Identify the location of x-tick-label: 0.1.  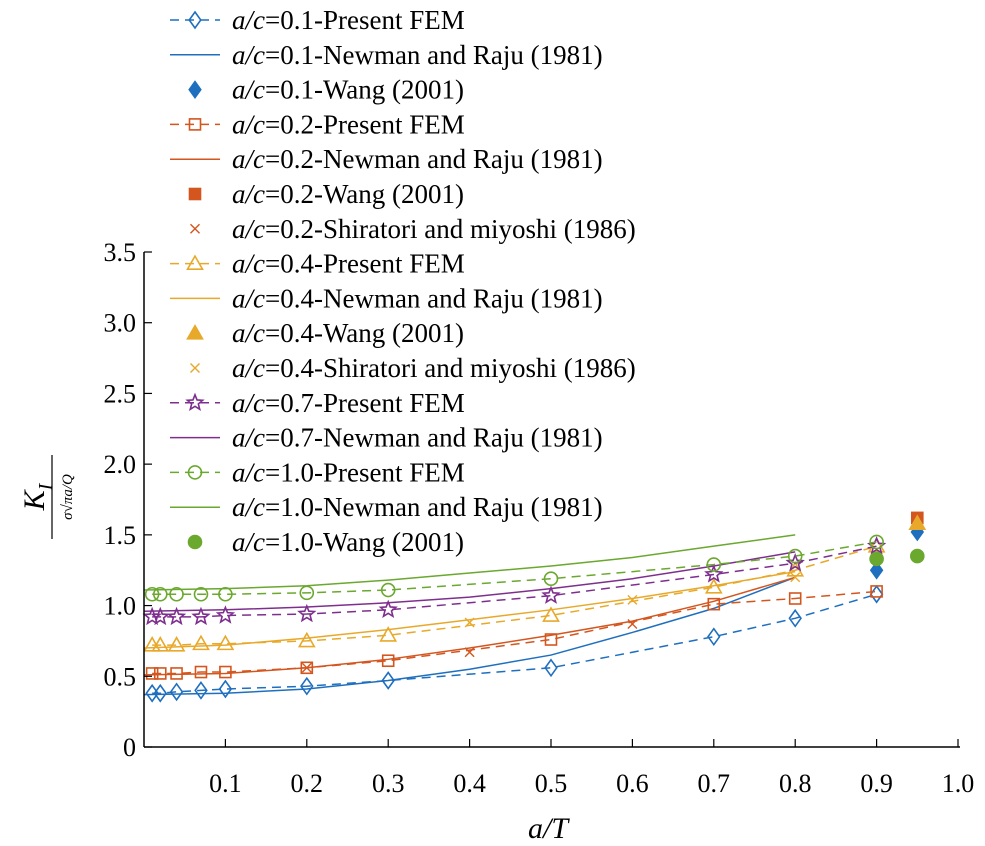
(225, 783).